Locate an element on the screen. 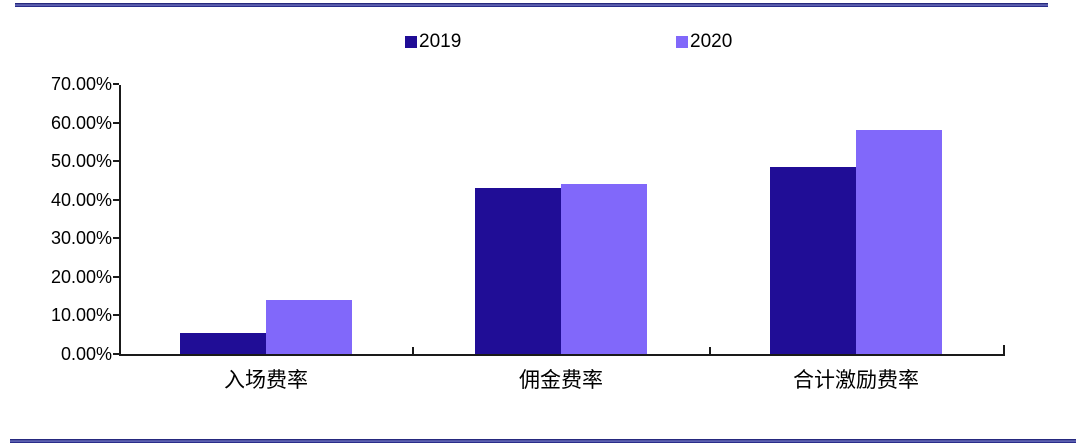  bar-2020-cat2 is located at coordinates (899, 242).